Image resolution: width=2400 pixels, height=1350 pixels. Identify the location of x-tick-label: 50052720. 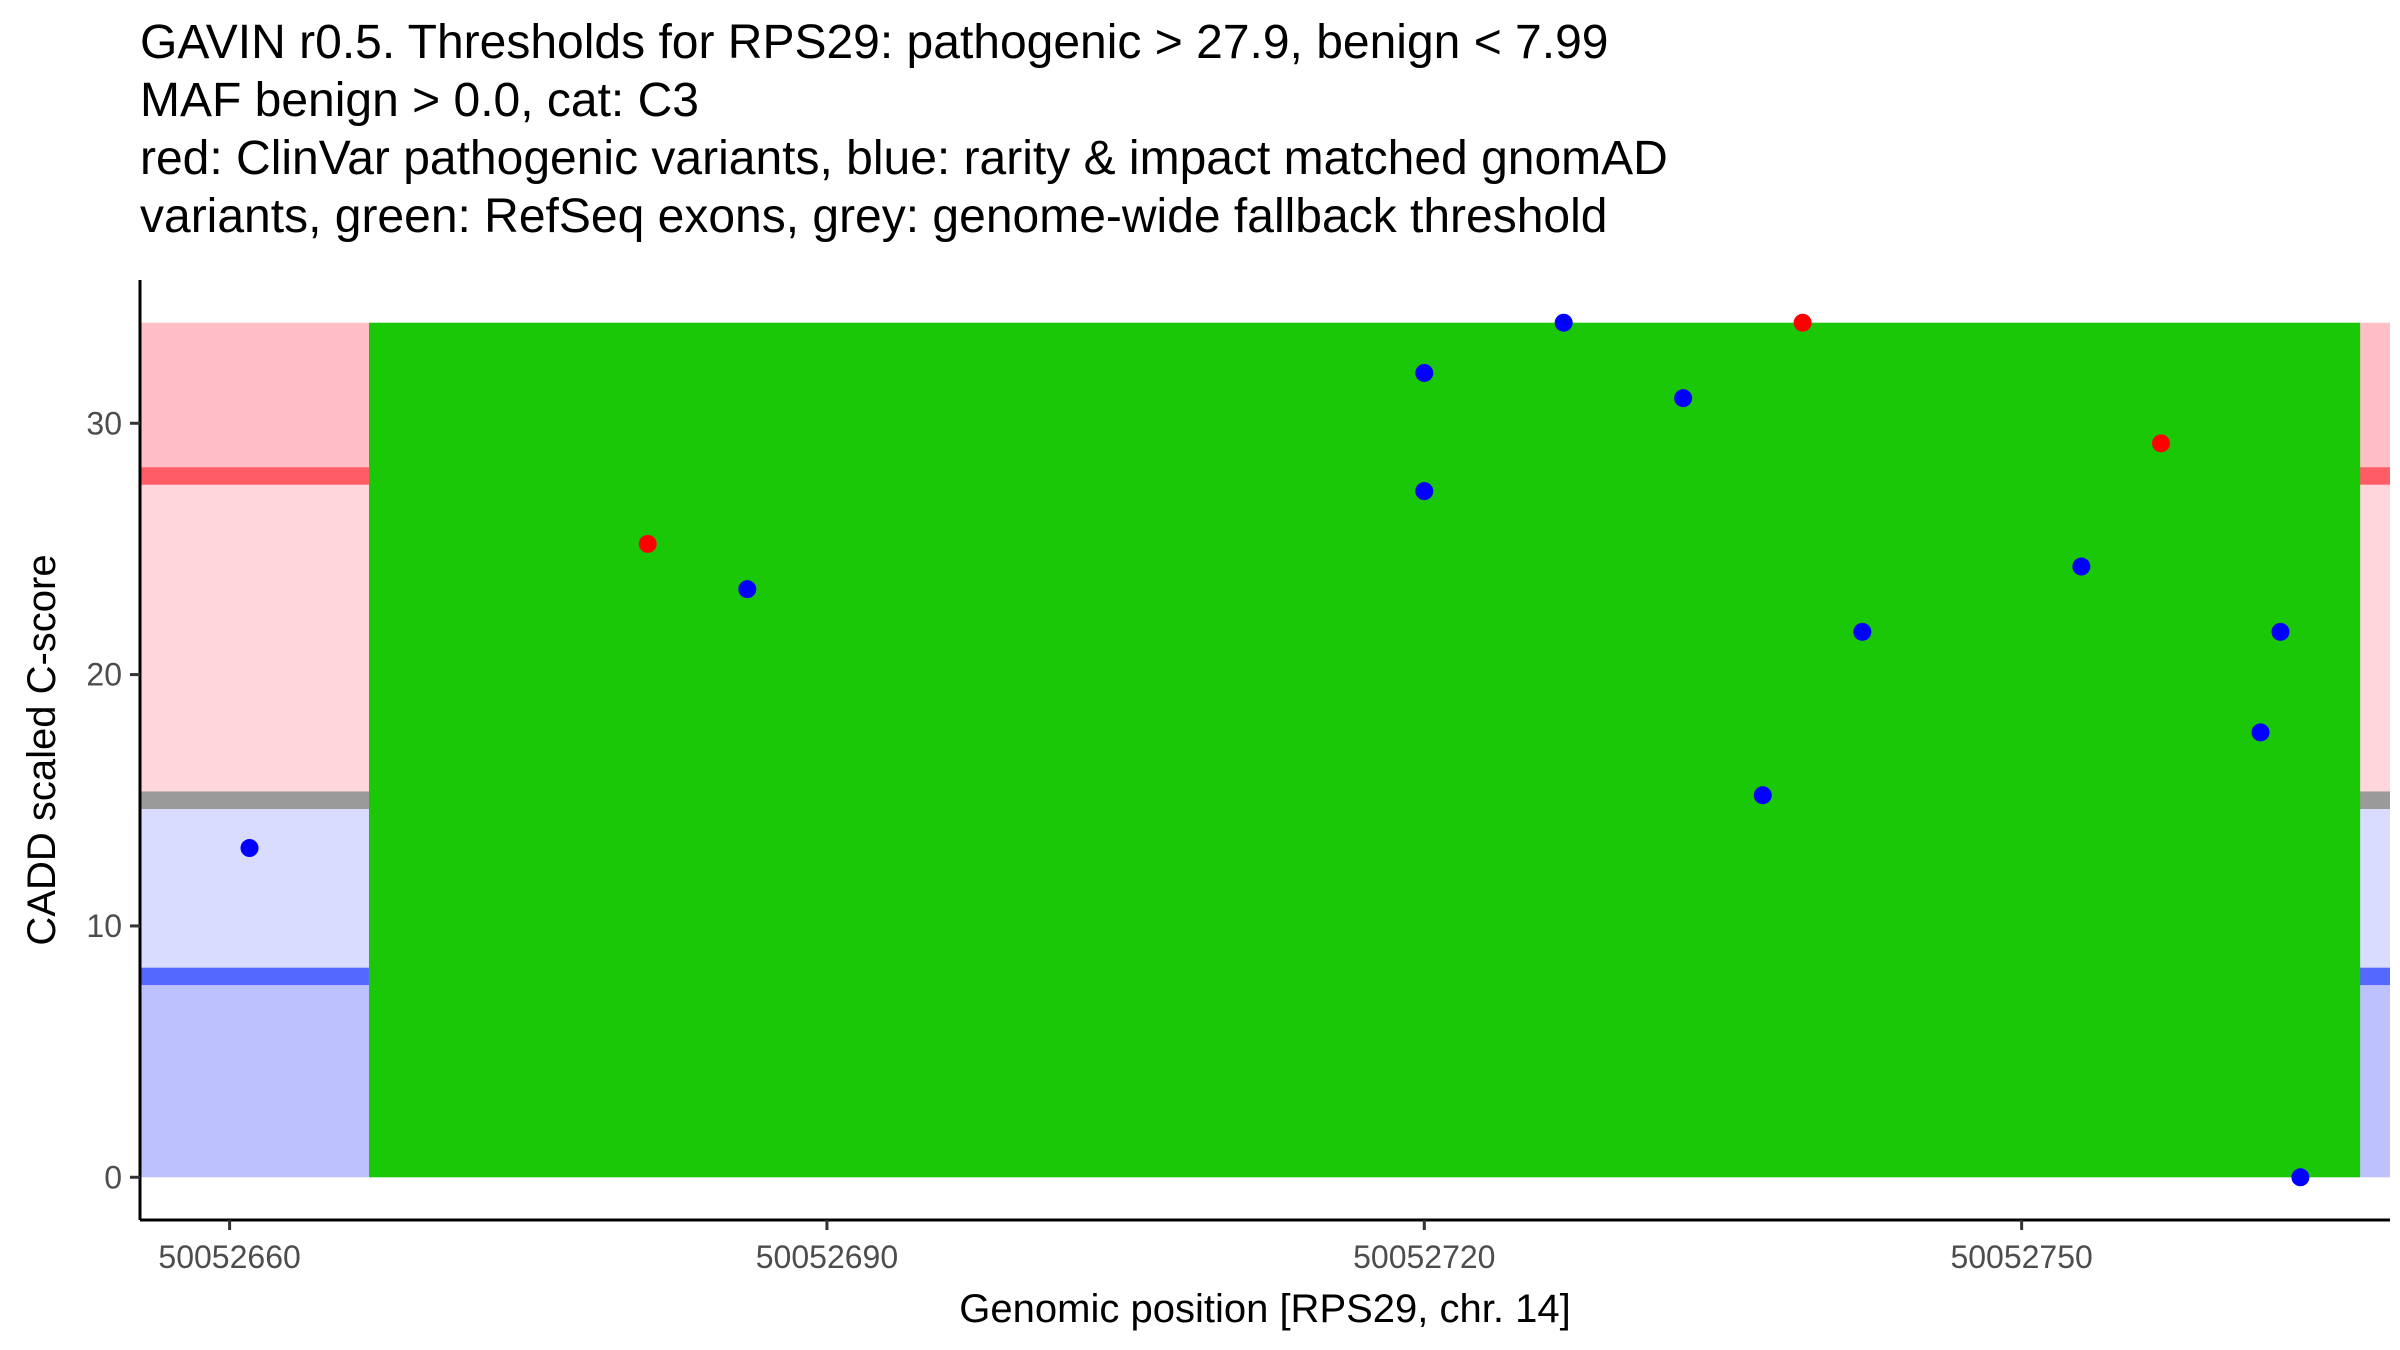
(1424, 1257).